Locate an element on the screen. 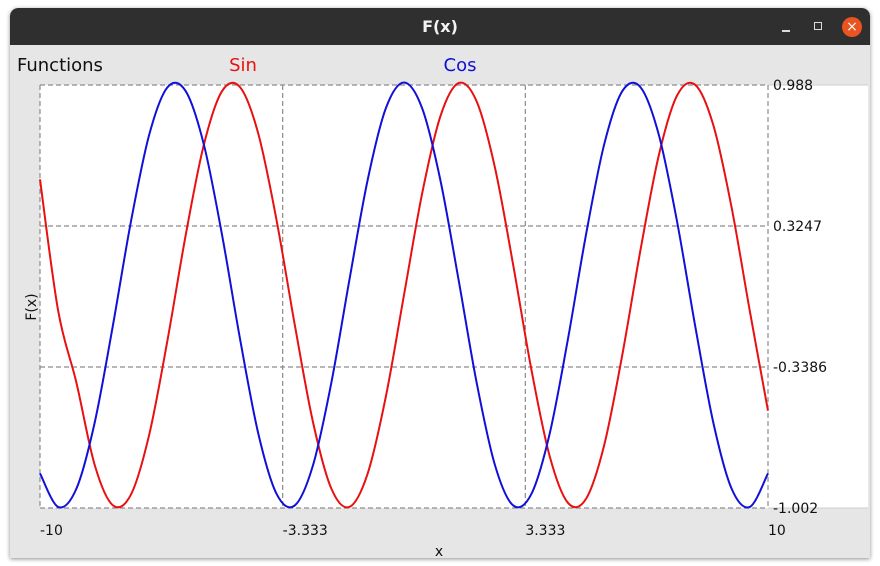 The height and width of the screenshot is (566, 880). y-tick-labels: 0.988 0.3247 -0.3386 -1.002 is located at coordinates (800, 297).